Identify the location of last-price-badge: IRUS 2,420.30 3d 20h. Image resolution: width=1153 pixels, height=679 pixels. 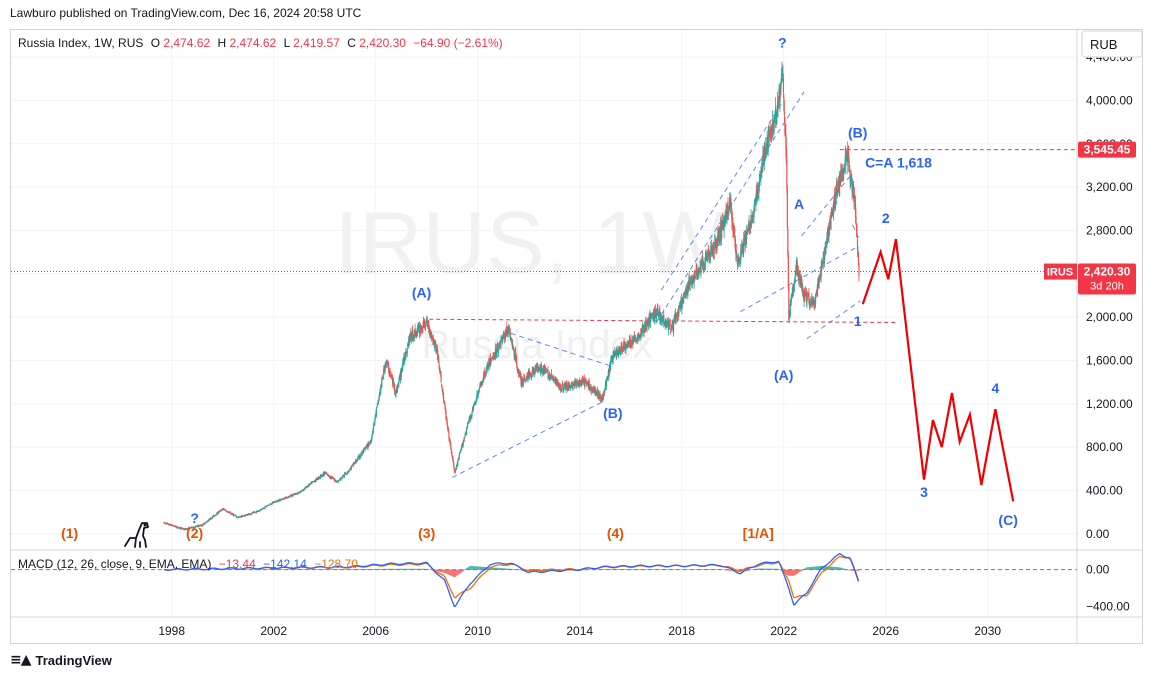
(1090, 279).